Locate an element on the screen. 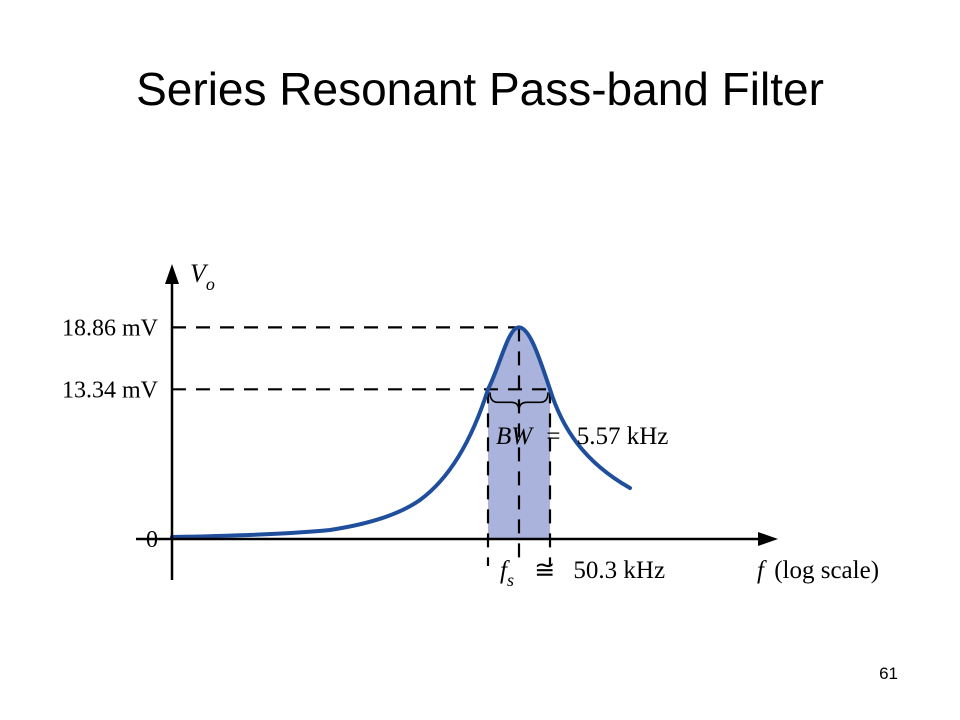  resonance-symbol: f is located at coordinates (505, 570).